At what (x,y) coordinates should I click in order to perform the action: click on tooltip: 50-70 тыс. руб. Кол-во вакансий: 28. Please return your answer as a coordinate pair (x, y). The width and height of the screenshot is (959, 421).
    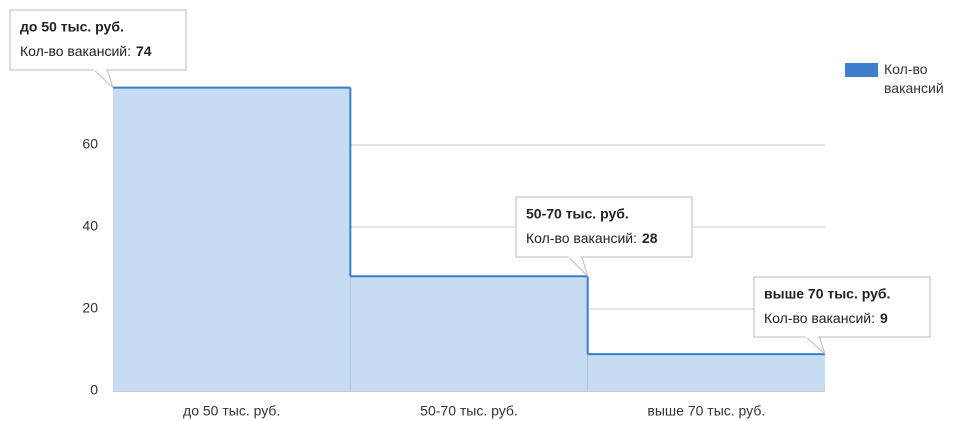
    Looking at the image, I should click on (604, 236).